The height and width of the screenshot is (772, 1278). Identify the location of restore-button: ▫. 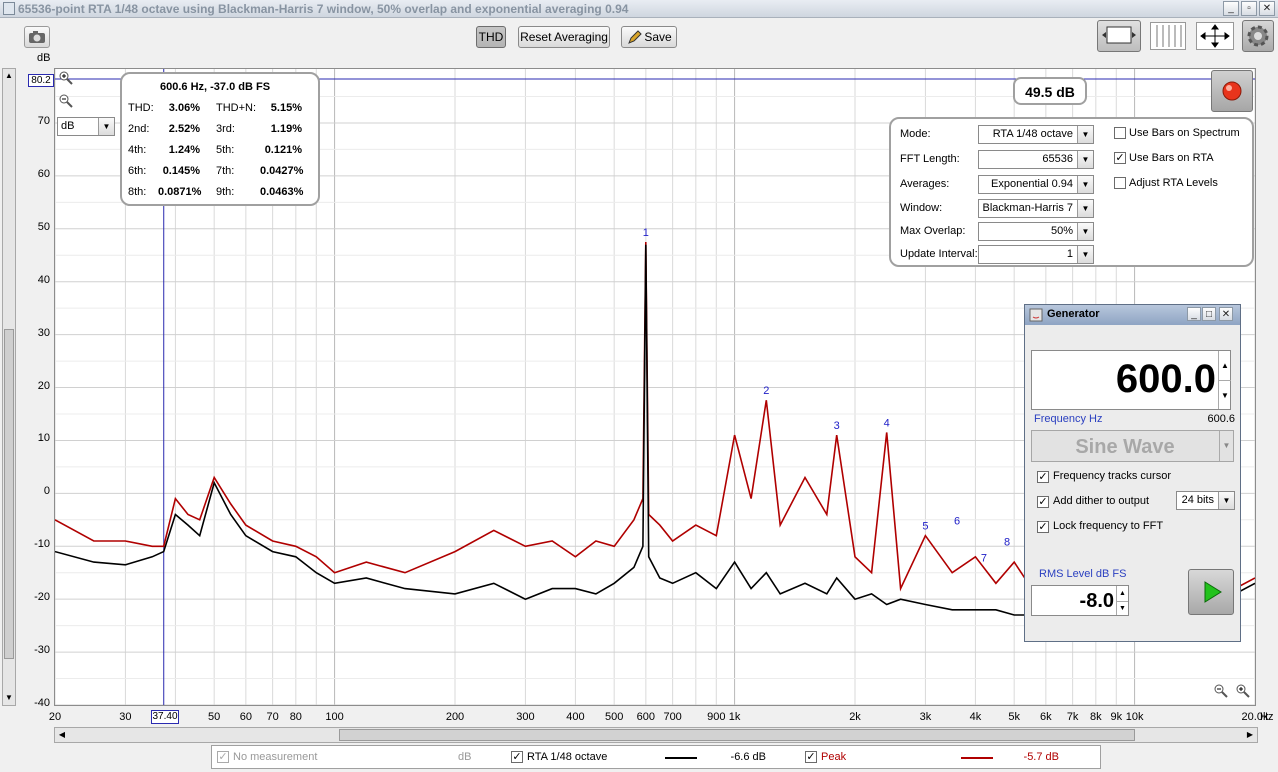
(1249, 8).